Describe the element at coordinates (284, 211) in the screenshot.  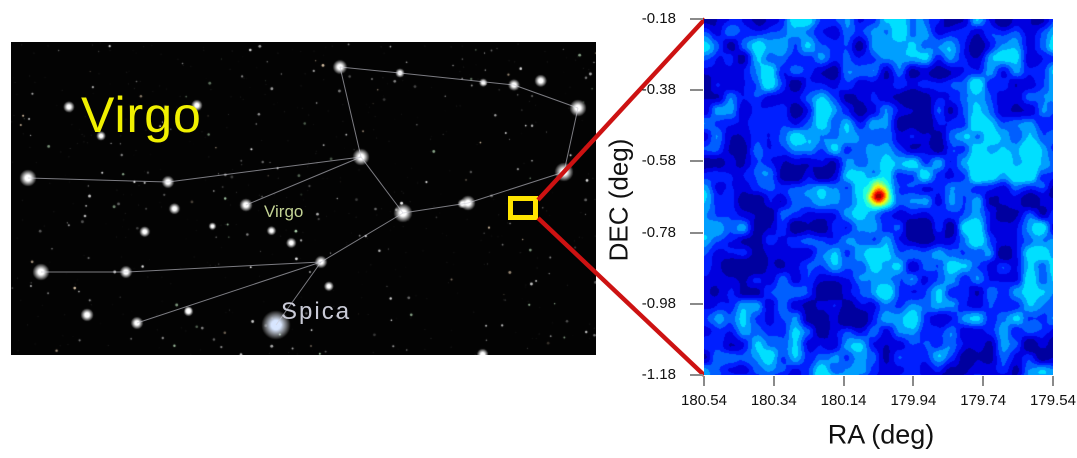
I see `virgo-constellation-label: Virgo` at that location.